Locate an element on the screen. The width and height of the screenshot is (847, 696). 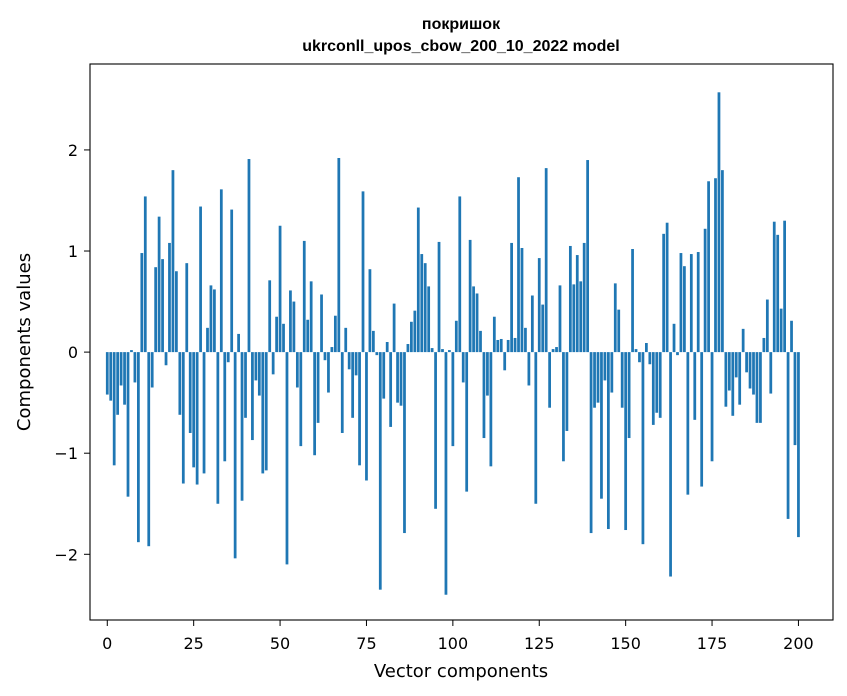
x-tick-label: 150 is located at coordinates (625, 643).